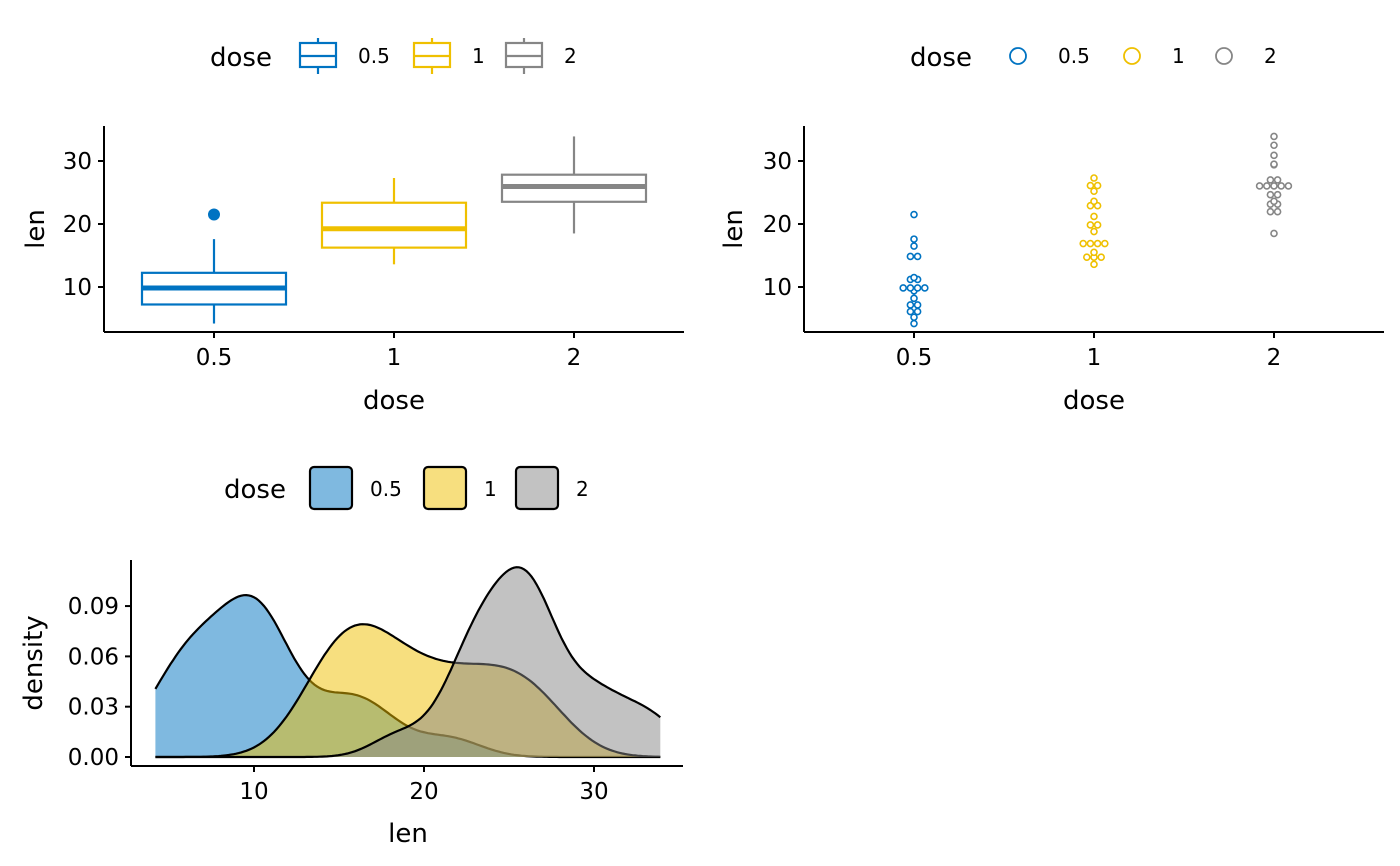  Describe the element at coordinates (253, 792) in the screenshot. I see `x-tick-label: 10` at that location.